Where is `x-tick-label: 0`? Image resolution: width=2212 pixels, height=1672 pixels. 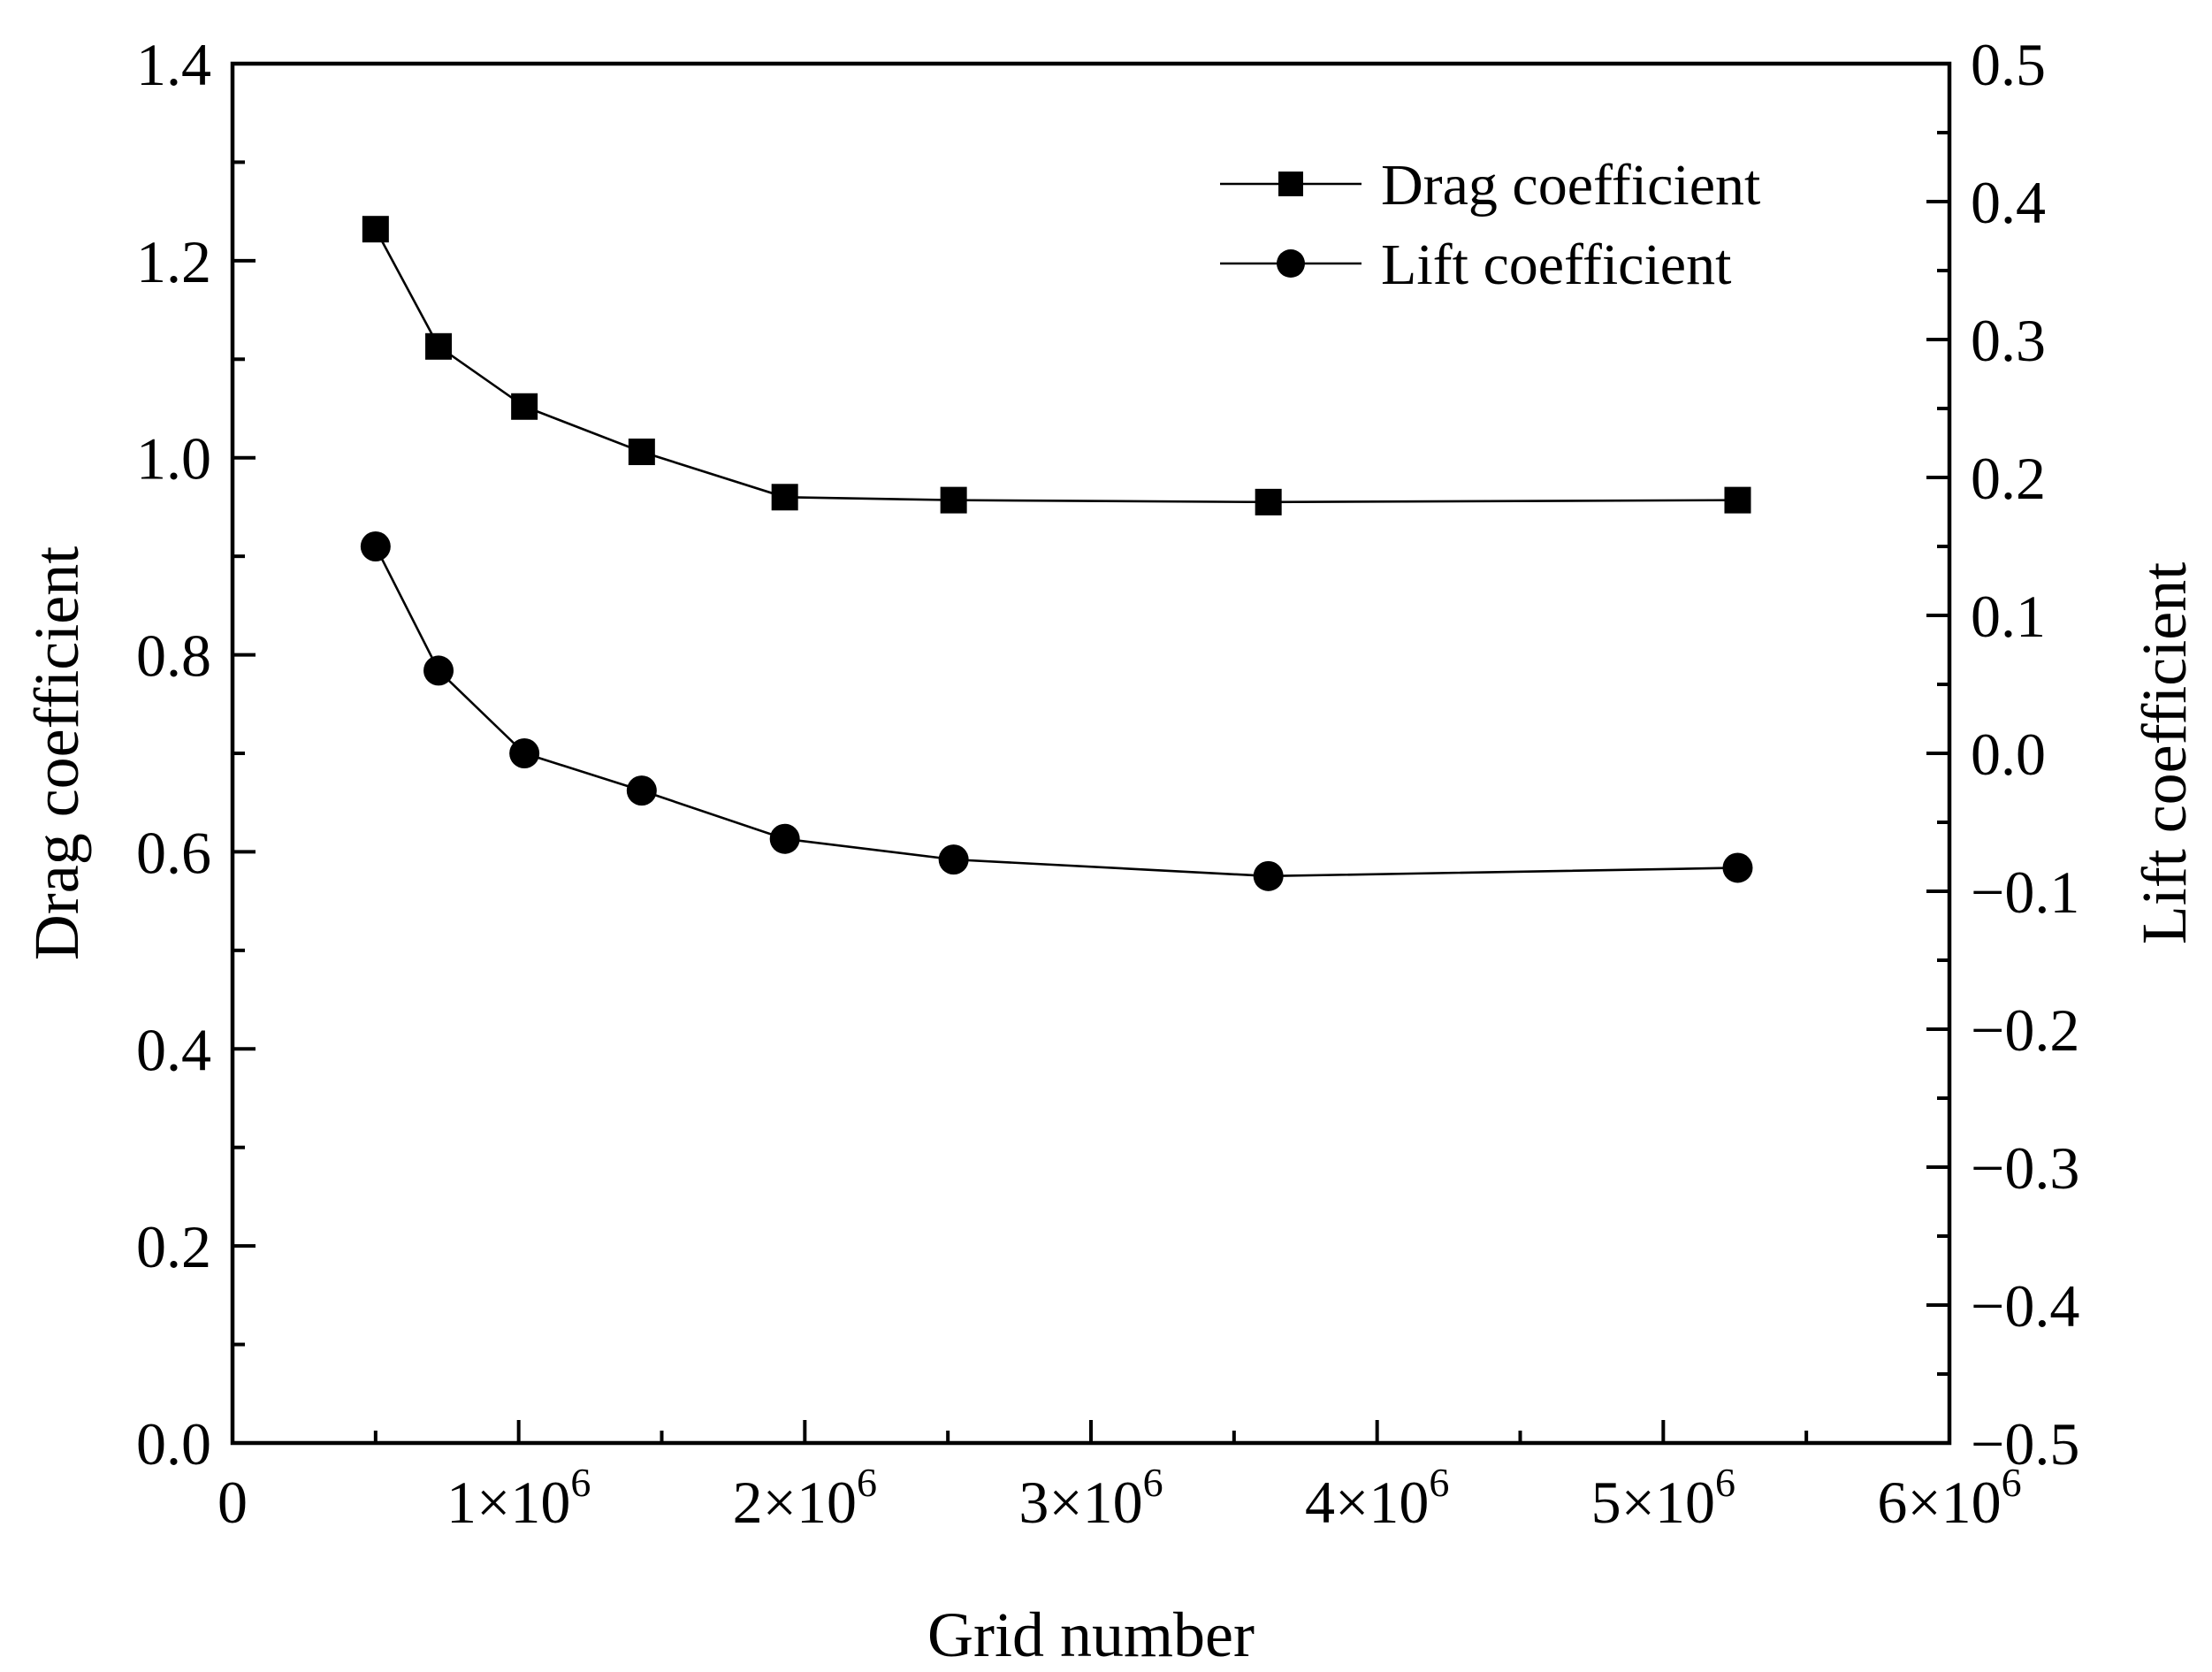
x-tick-label: 0 is located at coordinates (232, 1502).